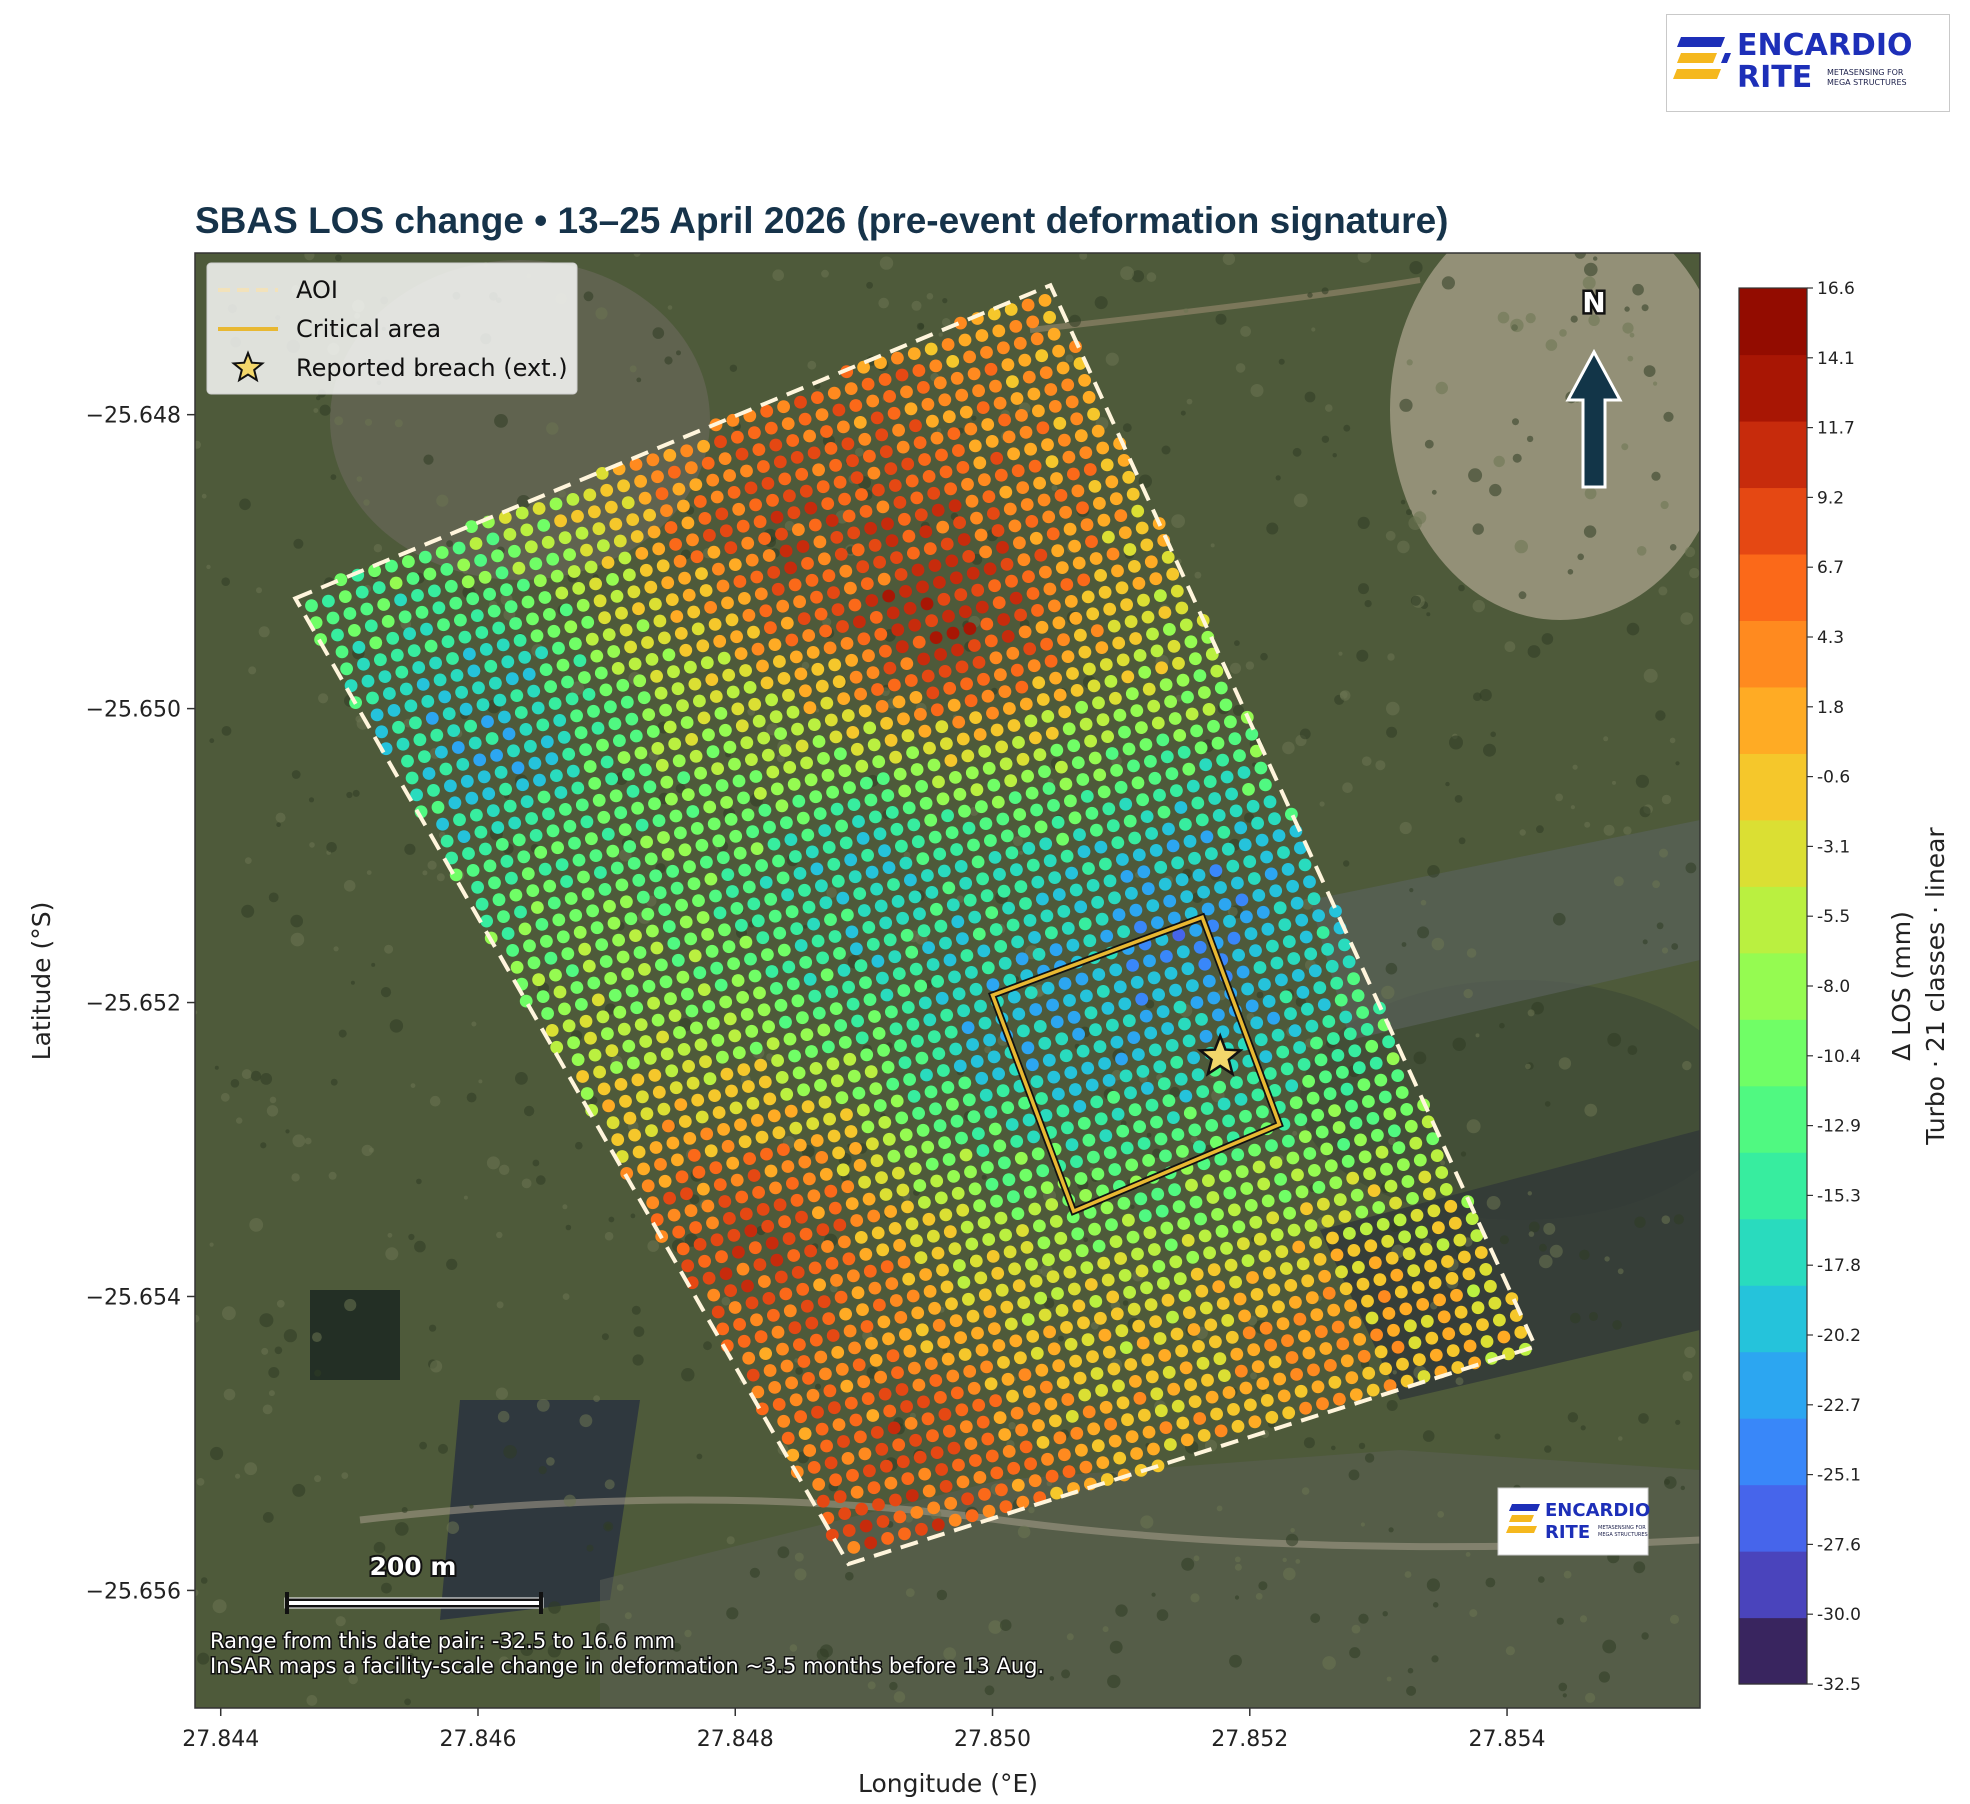  I want to click on legend-star-icon, so click(248, 366).